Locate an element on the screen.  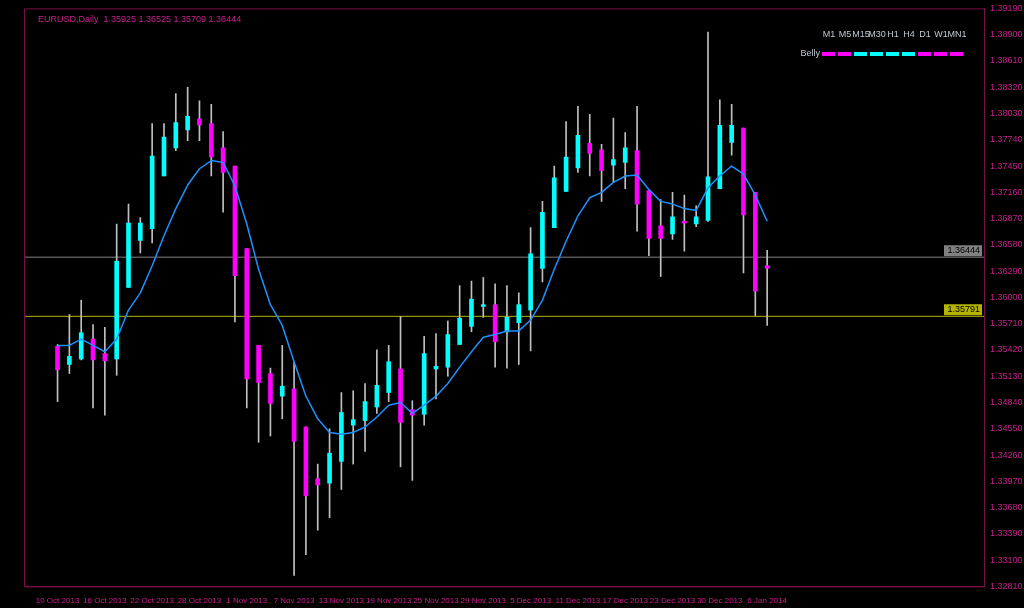
text: W1 is located at coordinates (941, 34).